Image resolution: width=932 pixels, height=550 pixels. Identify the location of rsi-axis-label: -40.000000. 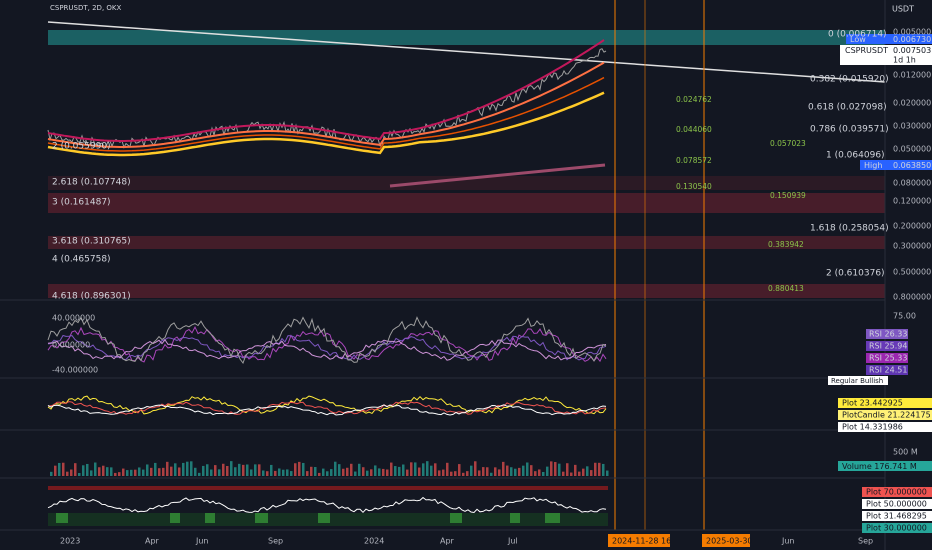
(75, 370).